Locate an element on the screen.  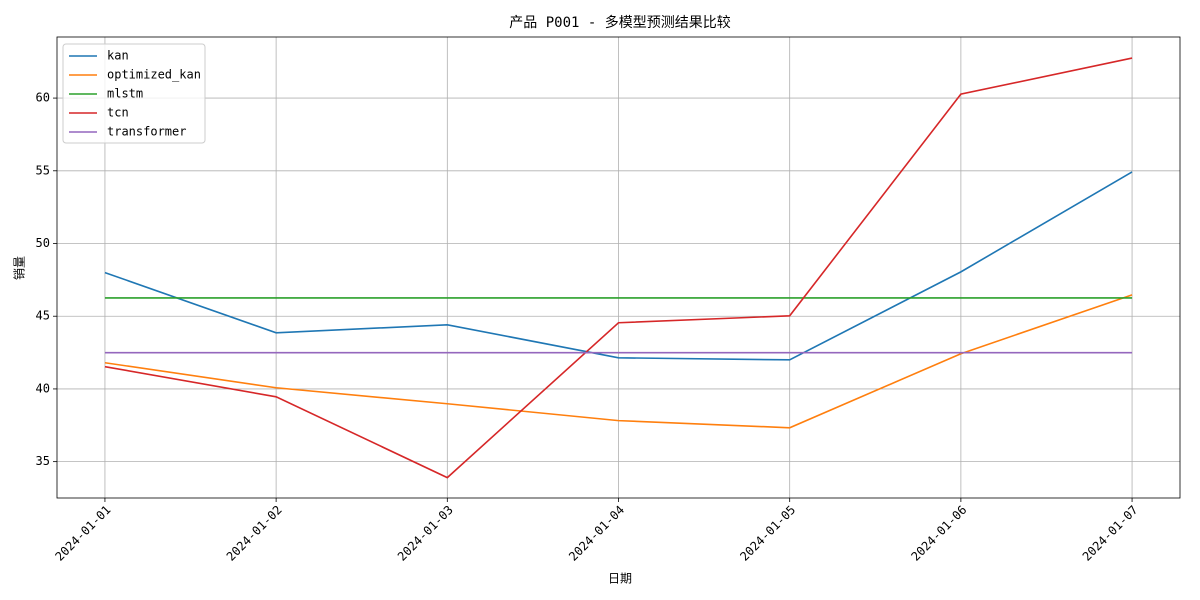
legend-label: mlstm is located at coordinates (125, 94).